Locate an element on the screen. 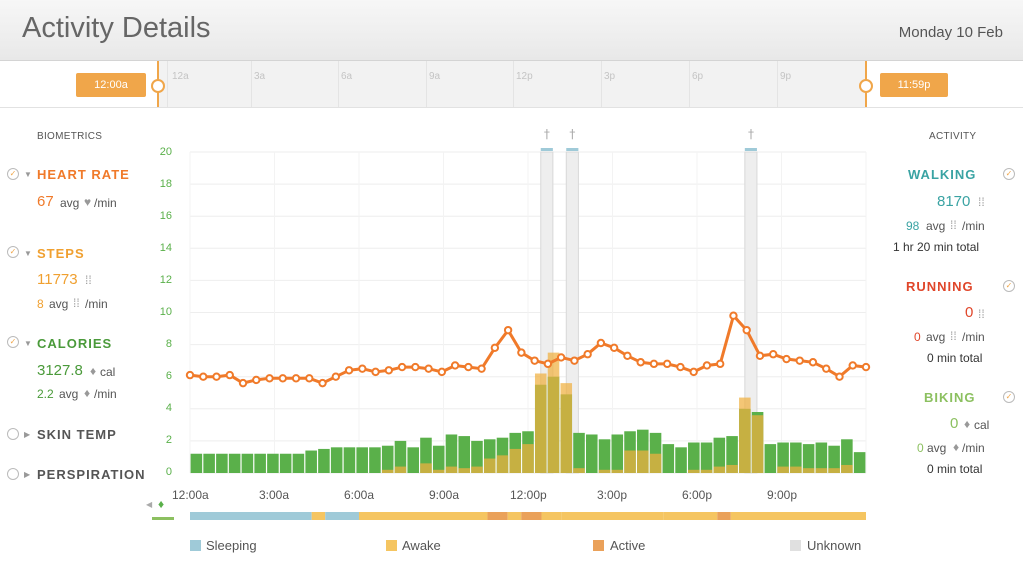 The width and height of the screenshot is (1023, 567). x-tick-label: 3:00p is located at coordinates (612, 495).